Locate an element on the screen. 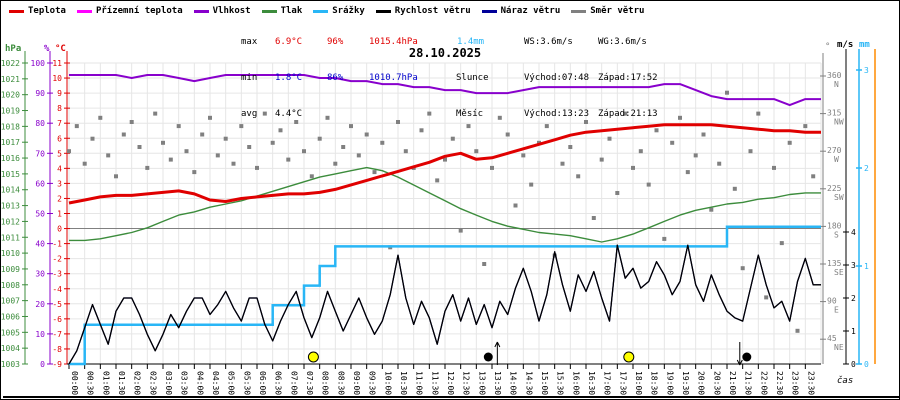 Image resolution: width=900 pixels, height=400 pixels. axis-tick-label: 1015 is located at coordinates (10, 174).